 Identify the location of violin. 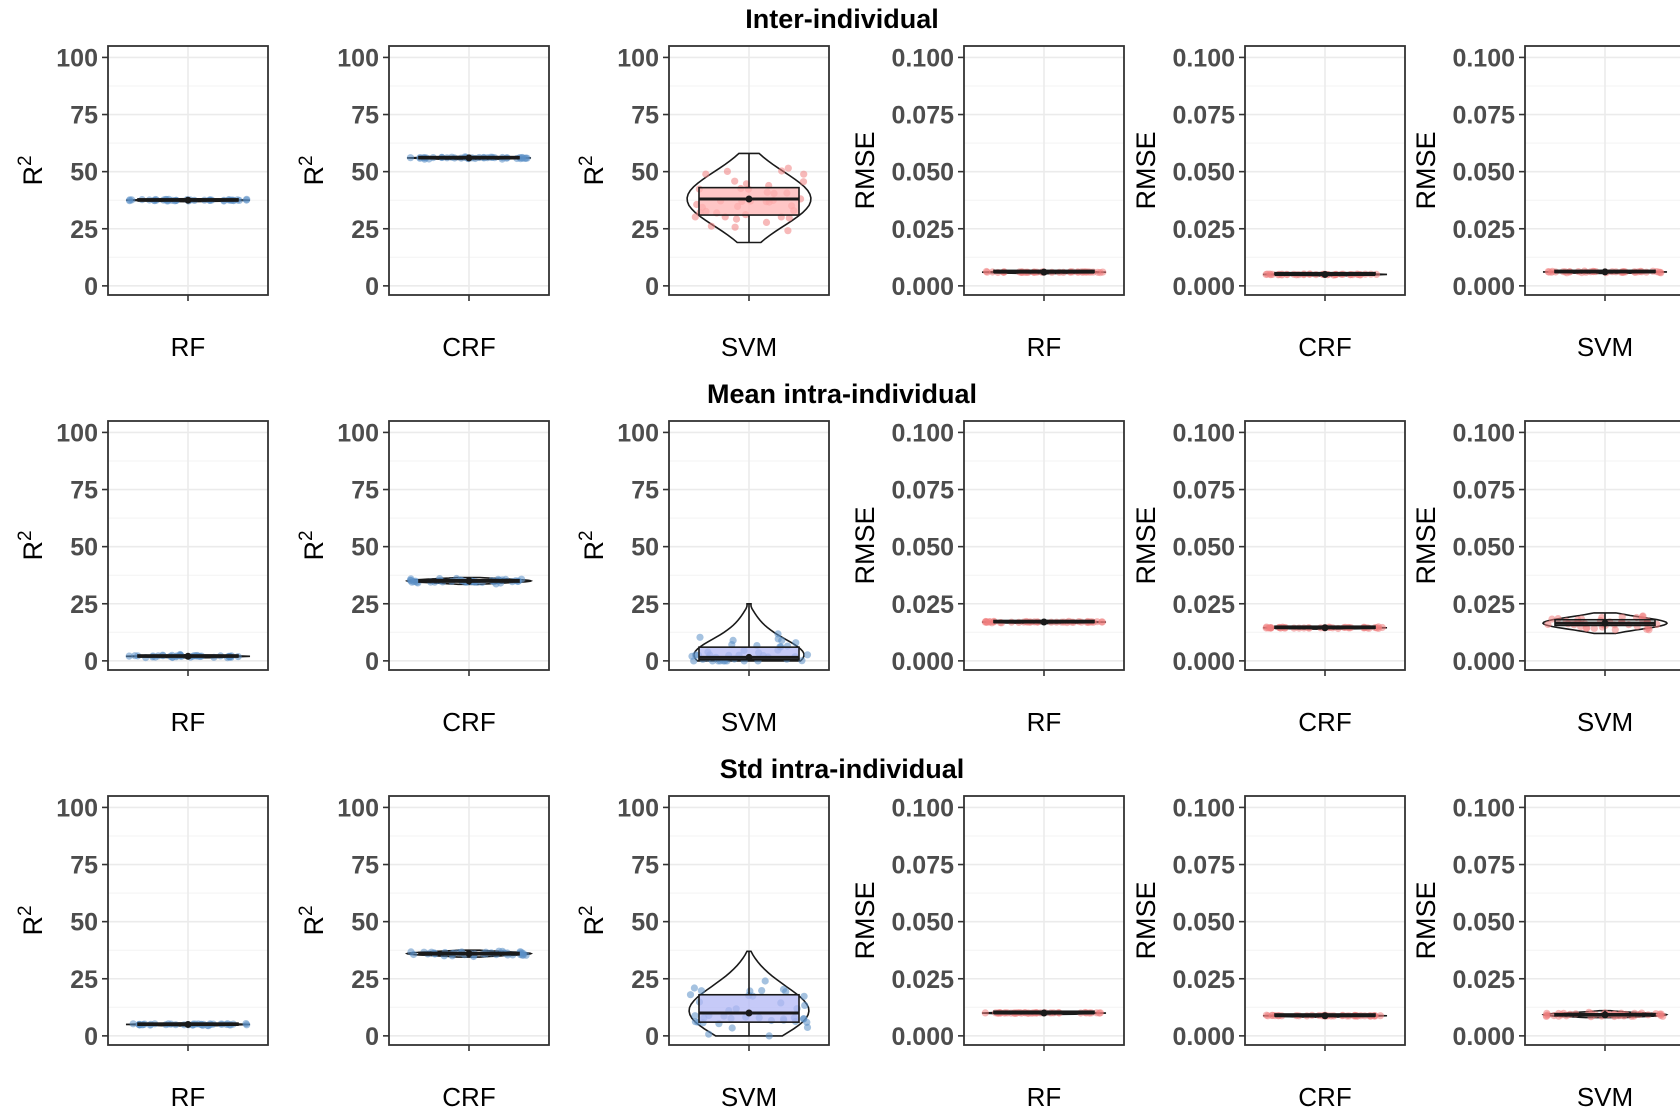
(749, 632).